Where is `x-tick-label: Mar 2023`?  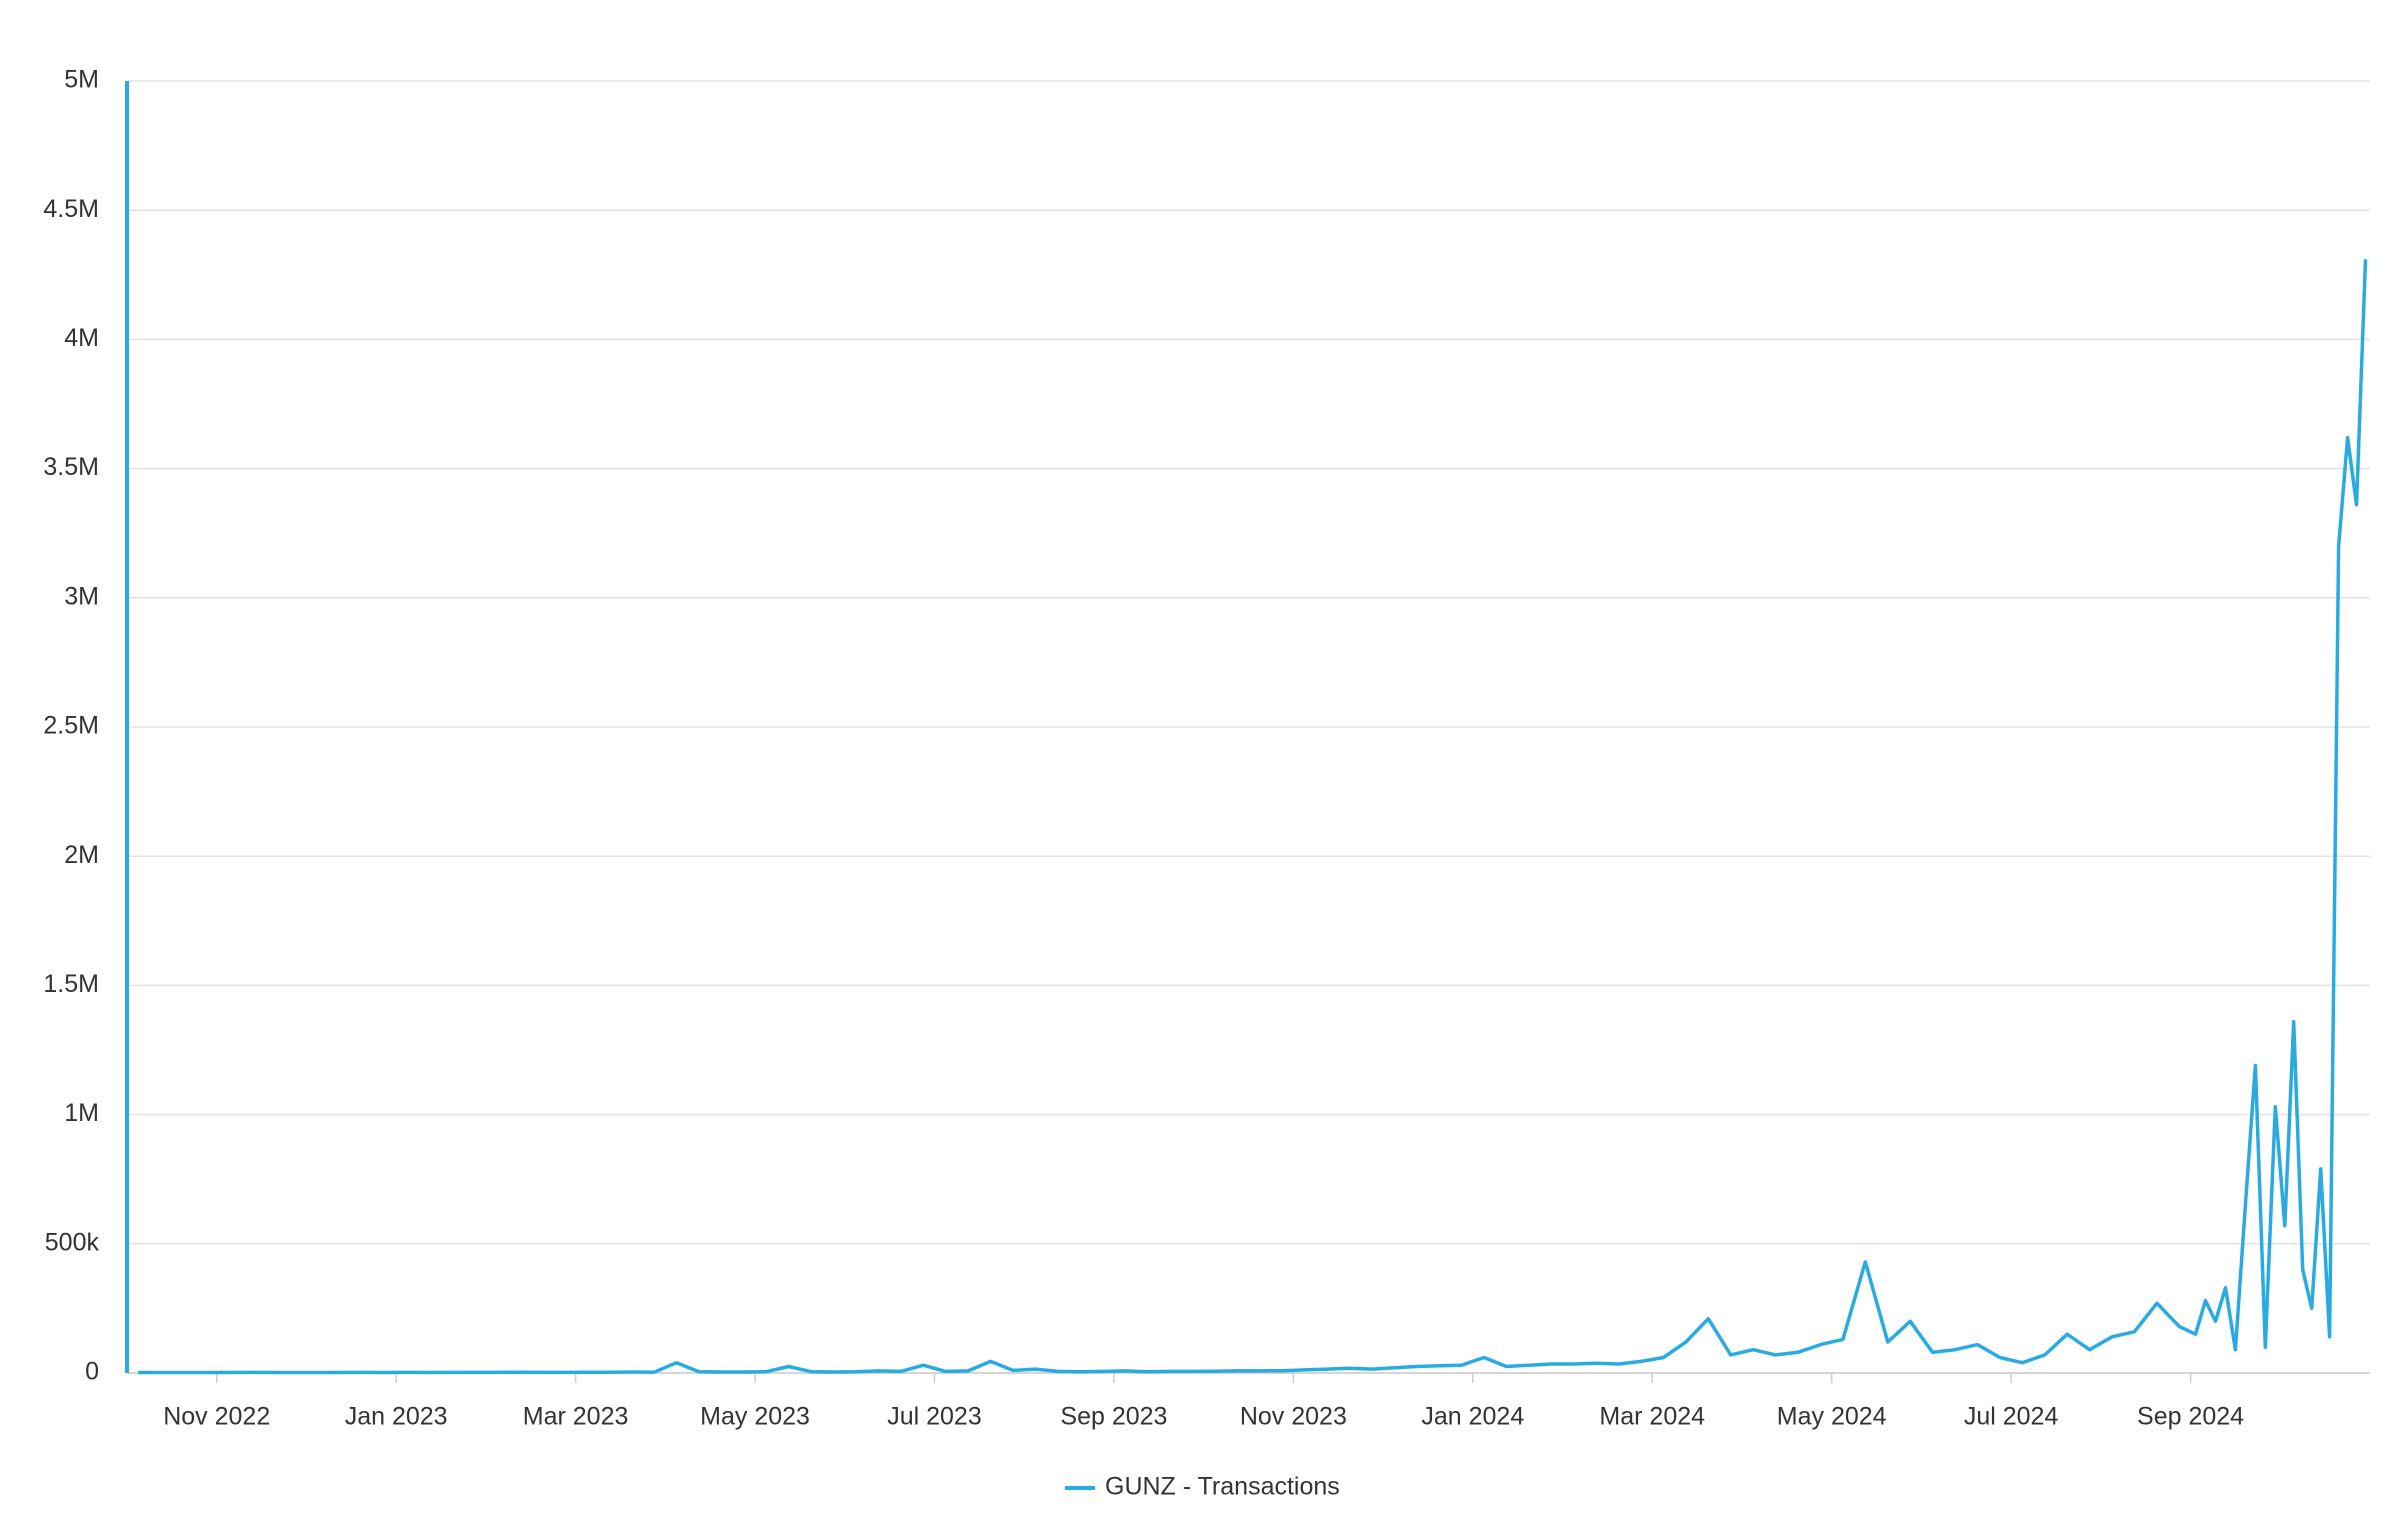 x-tick-label: Mar 2023 is located at coordinates (576, 1417).